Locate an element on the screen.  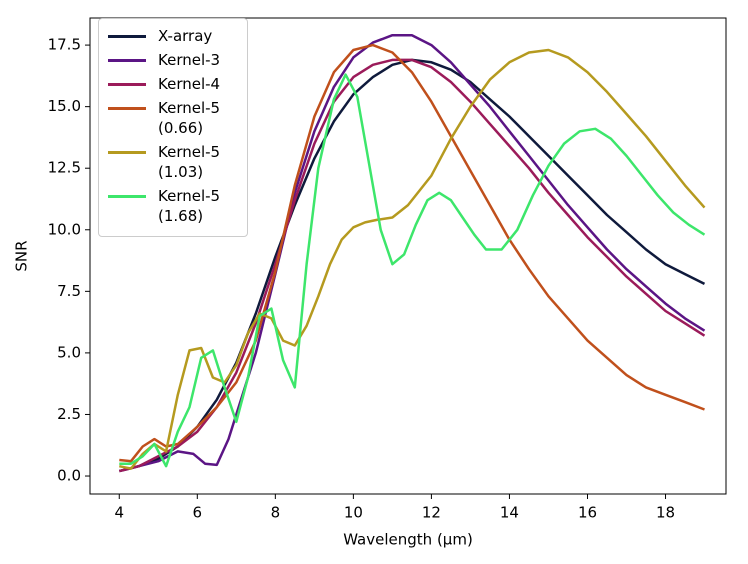
x-tick-label: 14 is located at coordinates (509, 513).